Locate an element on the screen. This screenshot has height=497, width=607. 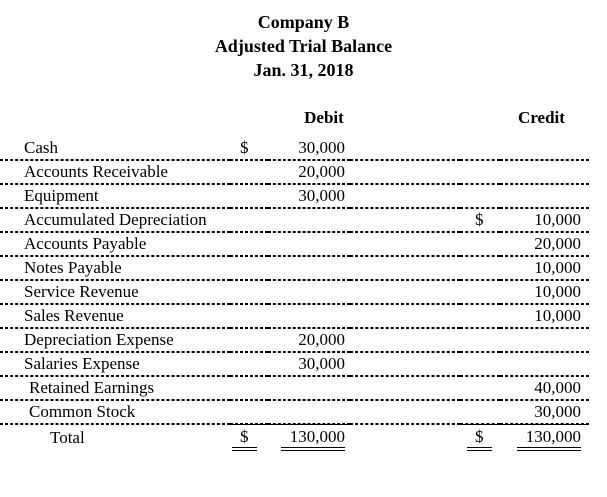
table-row-accounts-payable: Accounts Payable 20,000 is located at coordinates (294, 244).